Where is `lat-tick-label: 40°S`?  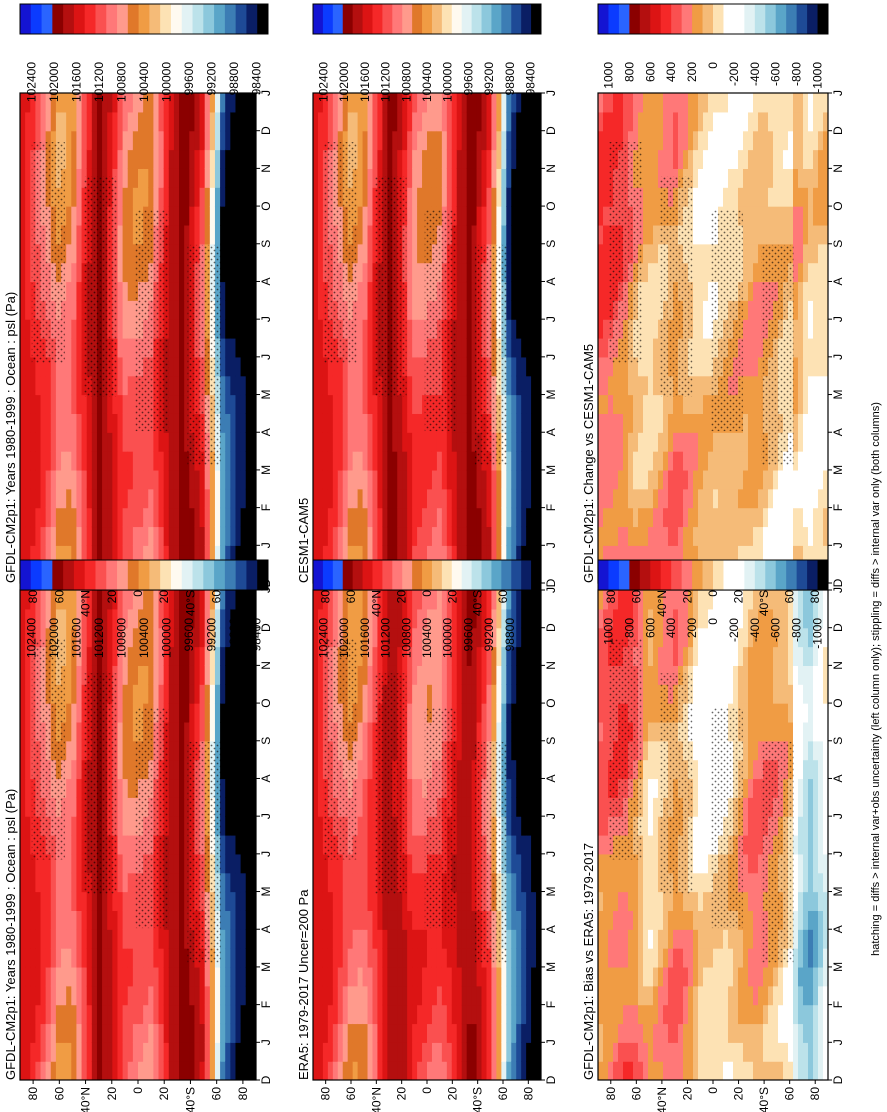
lat-tick-label: 40°S is located at coordinates (190, 1099).